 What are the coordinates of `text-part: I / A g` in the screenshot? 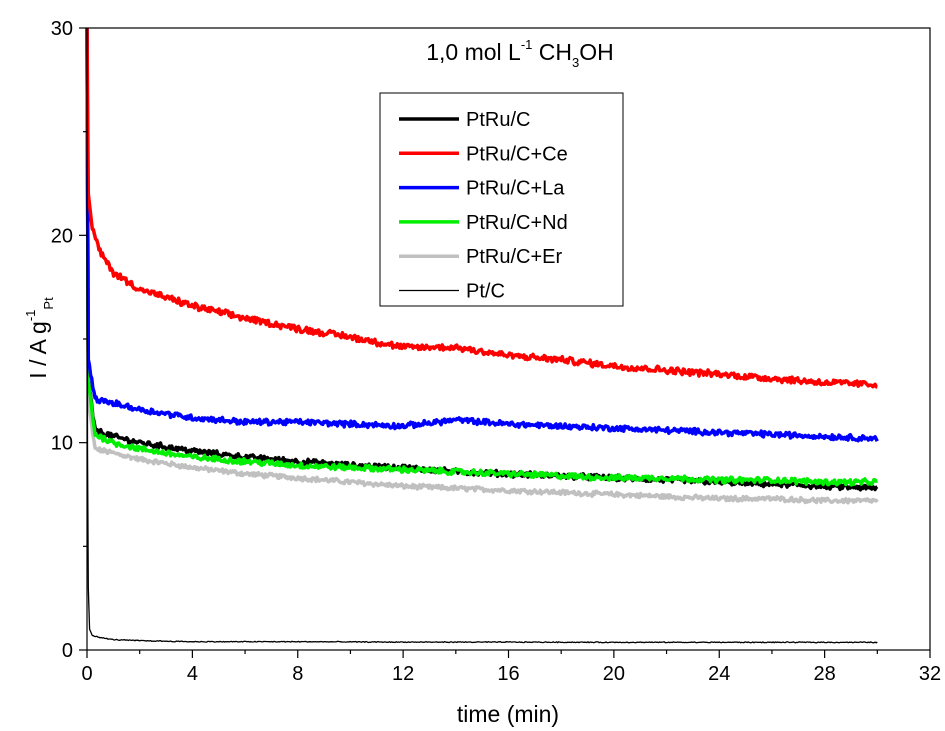 It's located at (38, 350).